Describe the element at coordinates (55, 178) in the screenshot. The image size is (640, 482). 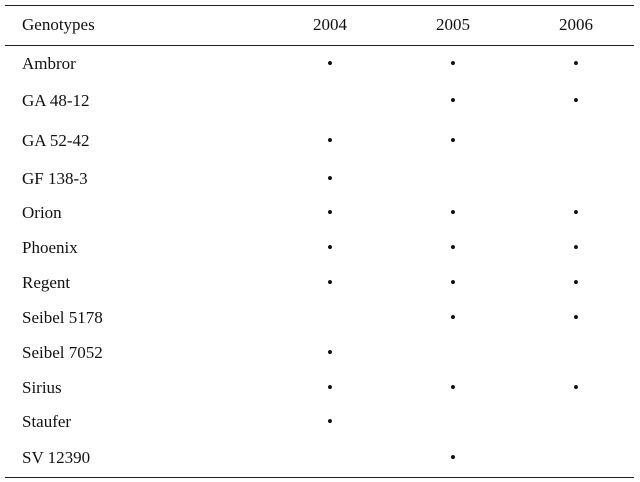
I see `genotype-name: GF 138-3` at that location.